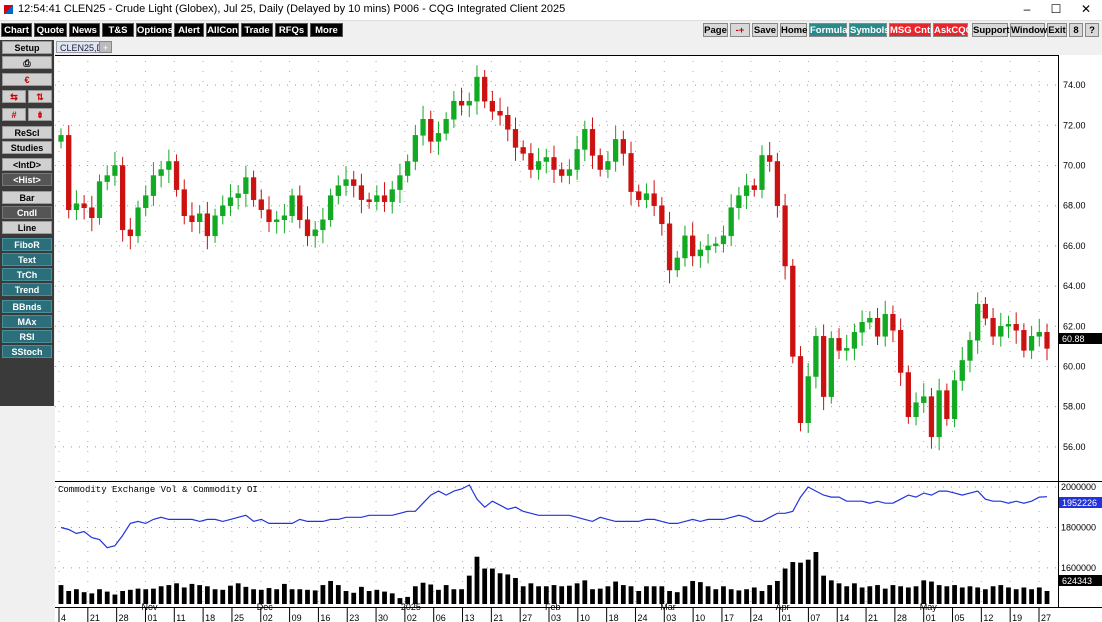 The width and height of the screenshot is (1102, 622). What do you see at coordinates (27, 212) in the screenshot?
I see `candle-chart-button: Cndl` at bounding box center [27, 212].